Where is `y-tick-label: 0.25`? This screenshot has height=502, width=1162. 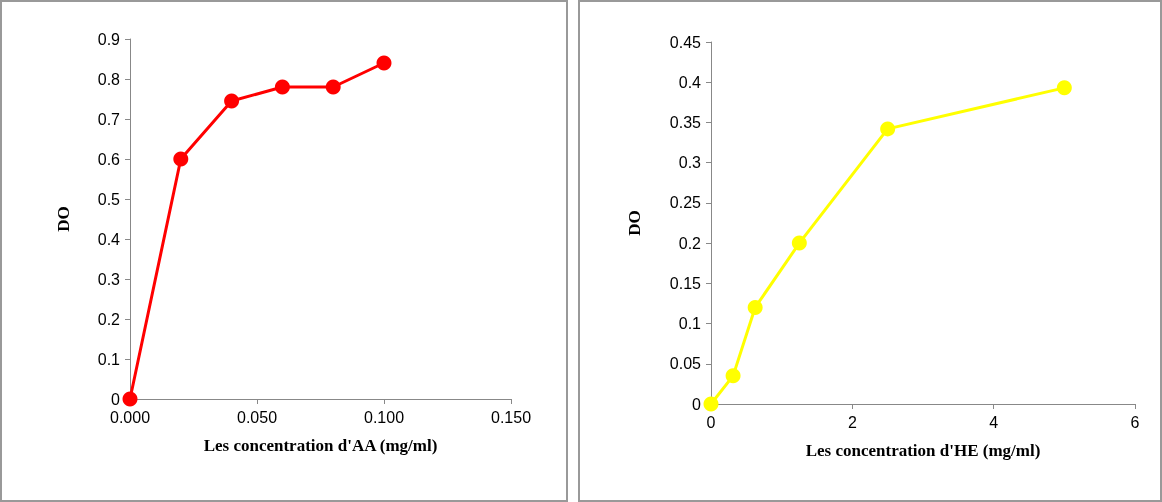
y-tick-label: 0.25 is located at coordinates (685, 203).